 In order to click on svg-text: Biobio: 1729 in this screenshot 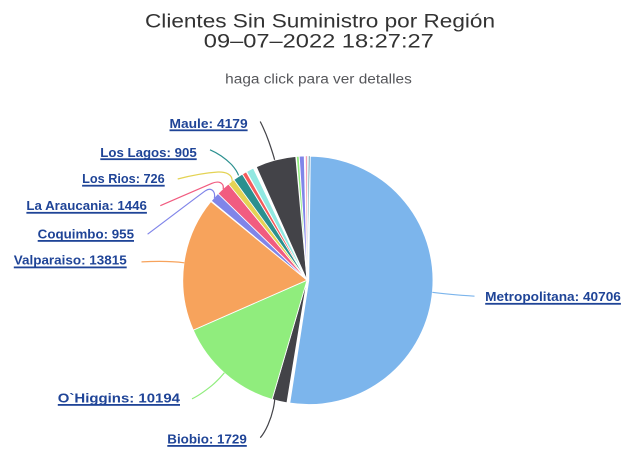, I will do `click(207, 439)`.